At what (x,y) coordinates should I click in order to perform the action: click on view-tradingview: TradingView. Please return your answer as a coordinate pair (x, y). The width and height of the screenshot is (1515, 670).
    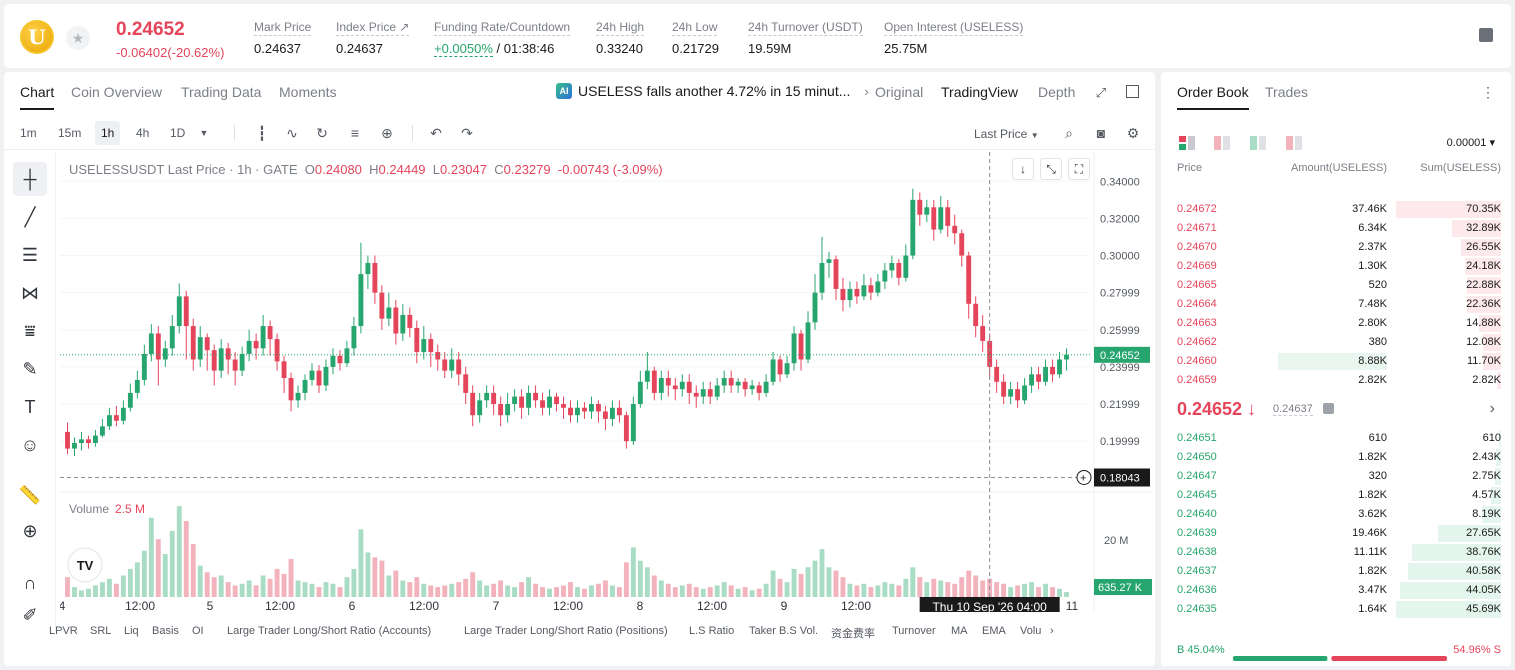
    Looking at the image, I should click on (980, 92).